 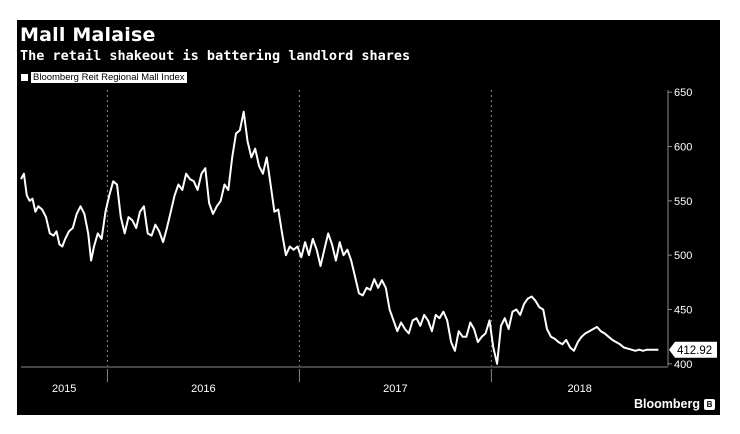 I want to click on y-tick-label: 600, so click(x=683, y=148).